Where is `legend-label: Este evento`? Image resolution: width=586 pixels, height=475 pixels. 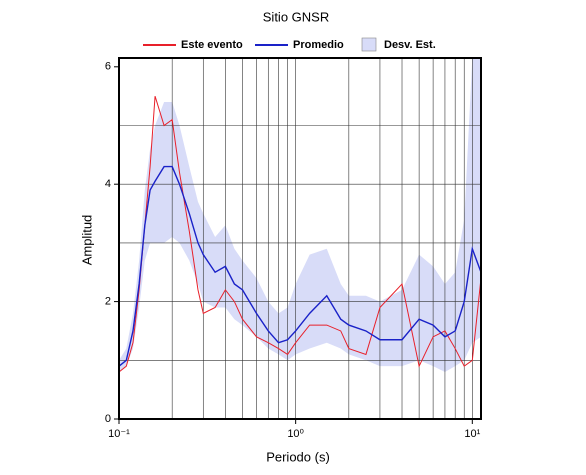 legend-label: Este evento is located at coordinates (212, 45).